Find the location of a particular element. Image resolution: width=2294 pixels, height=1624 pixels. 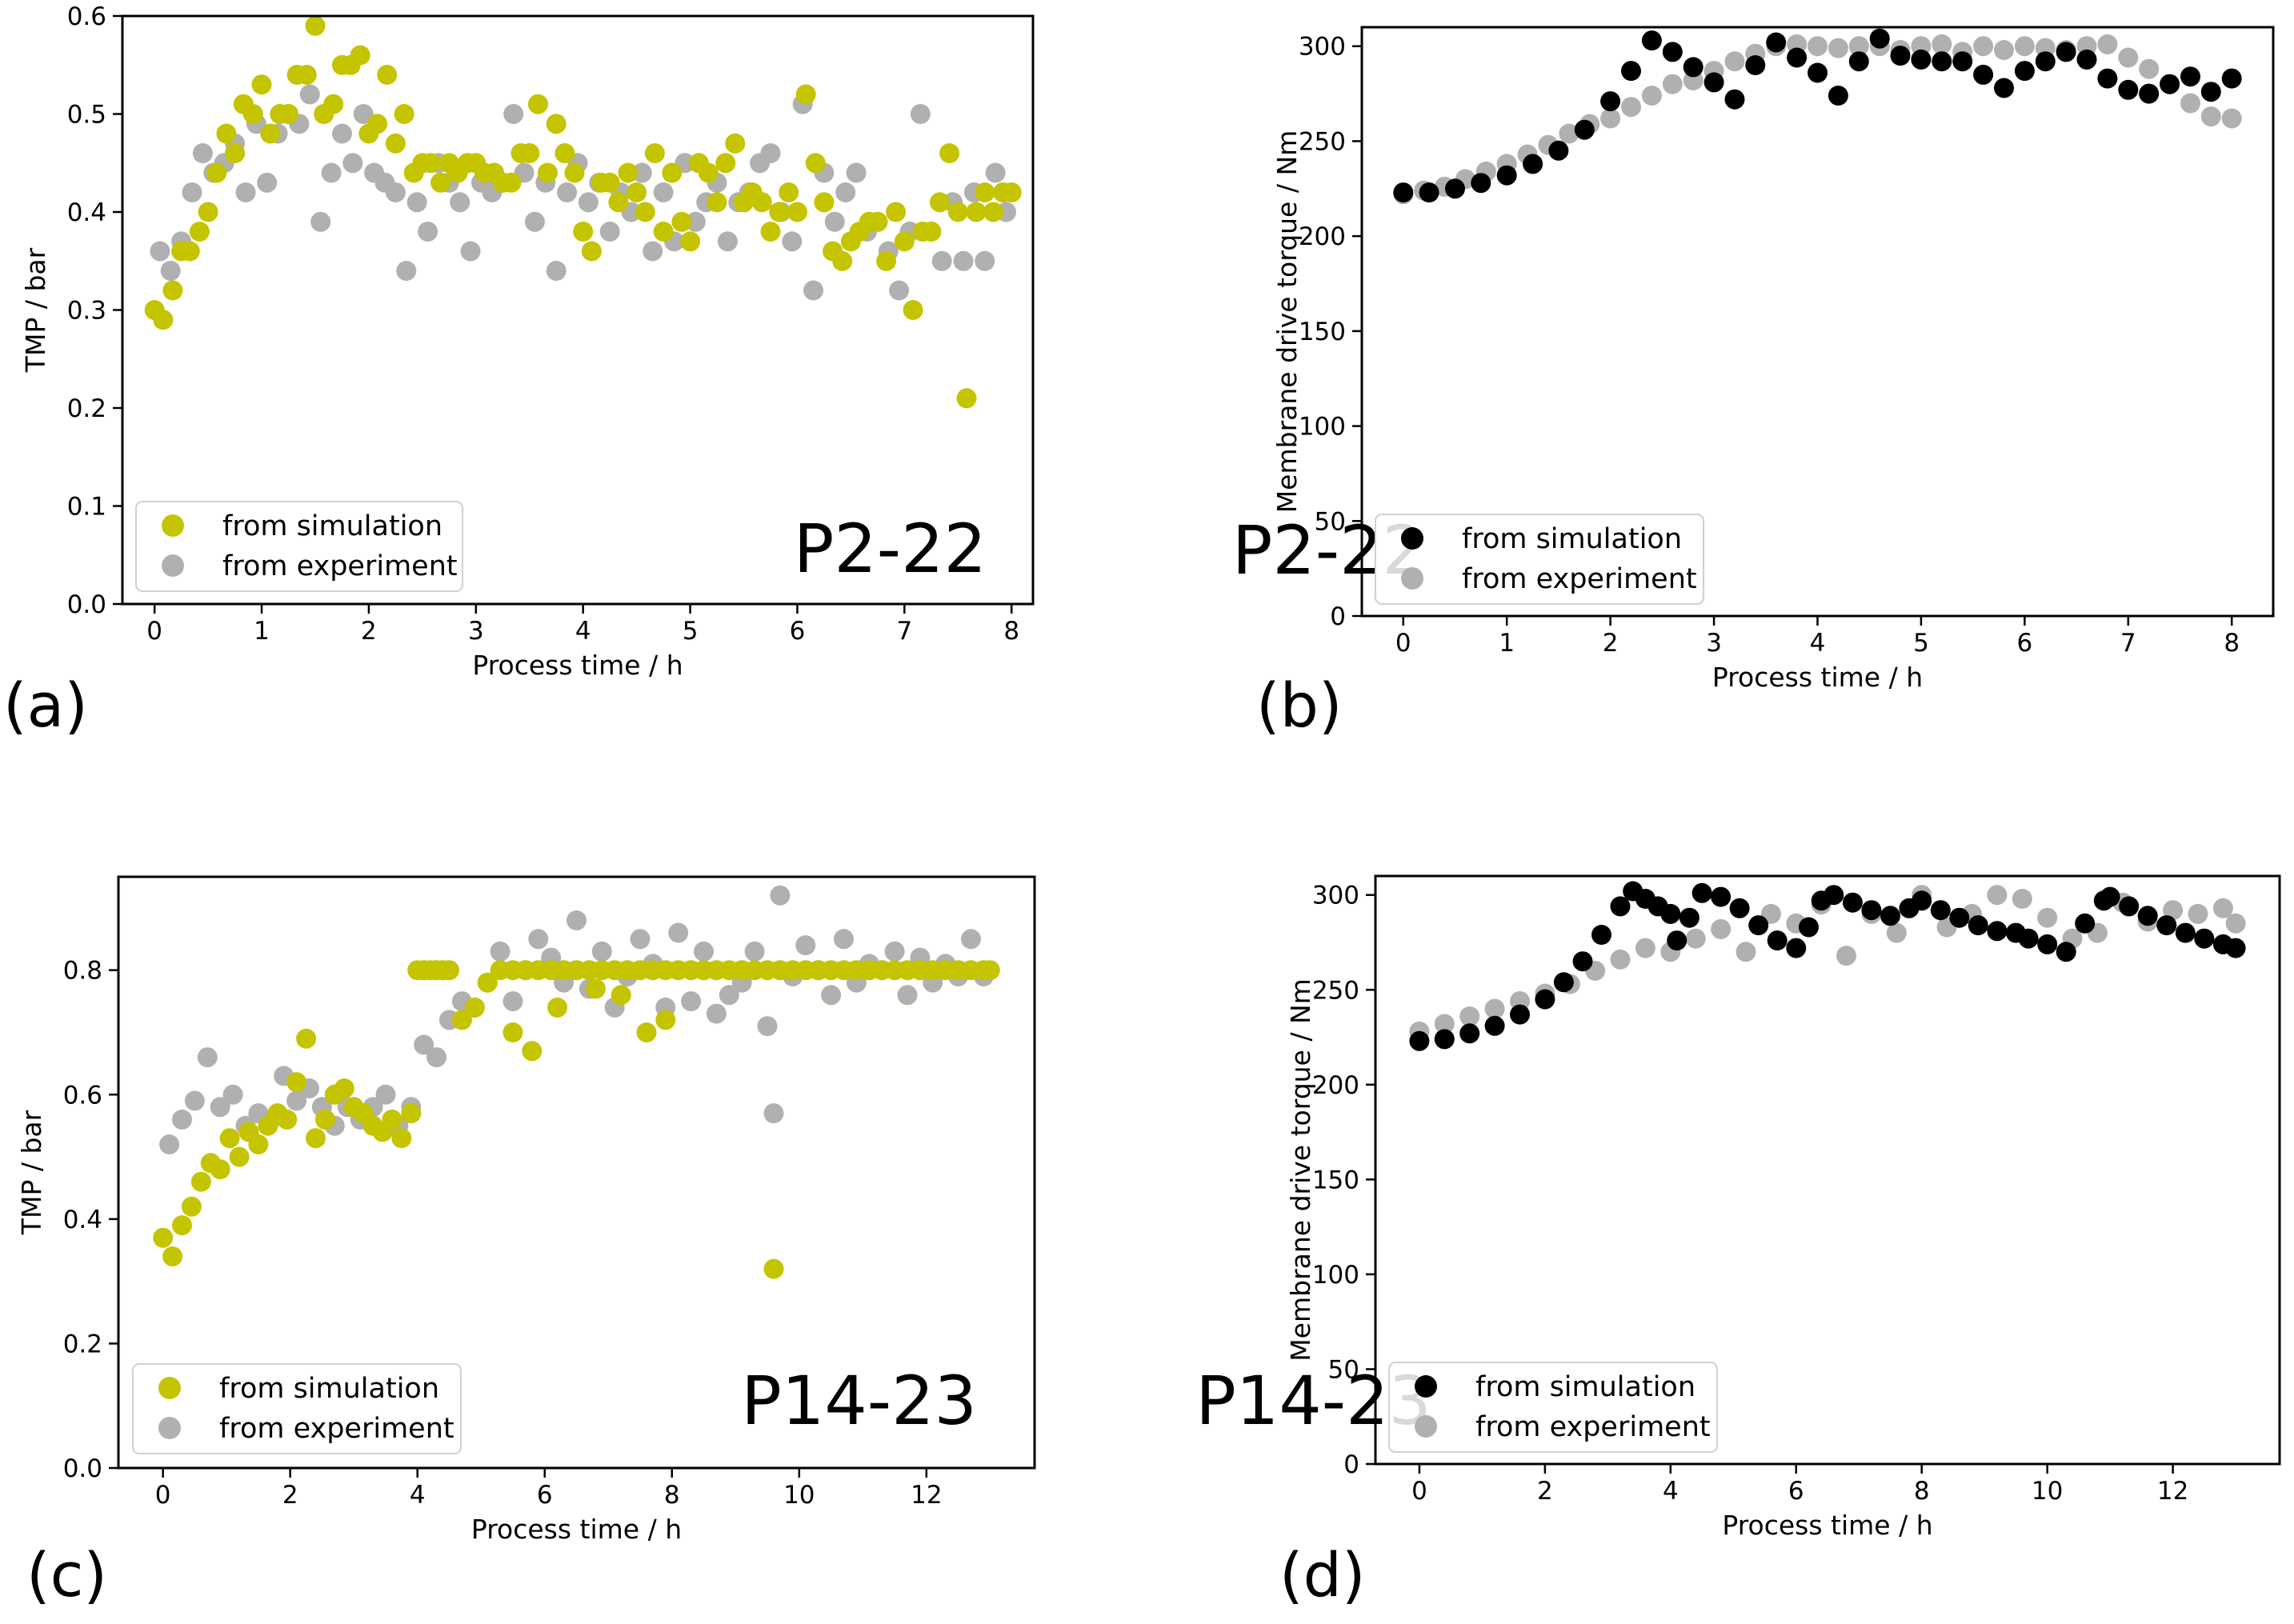

x-tick-label: 1 is located at coordinates (1507, 643).